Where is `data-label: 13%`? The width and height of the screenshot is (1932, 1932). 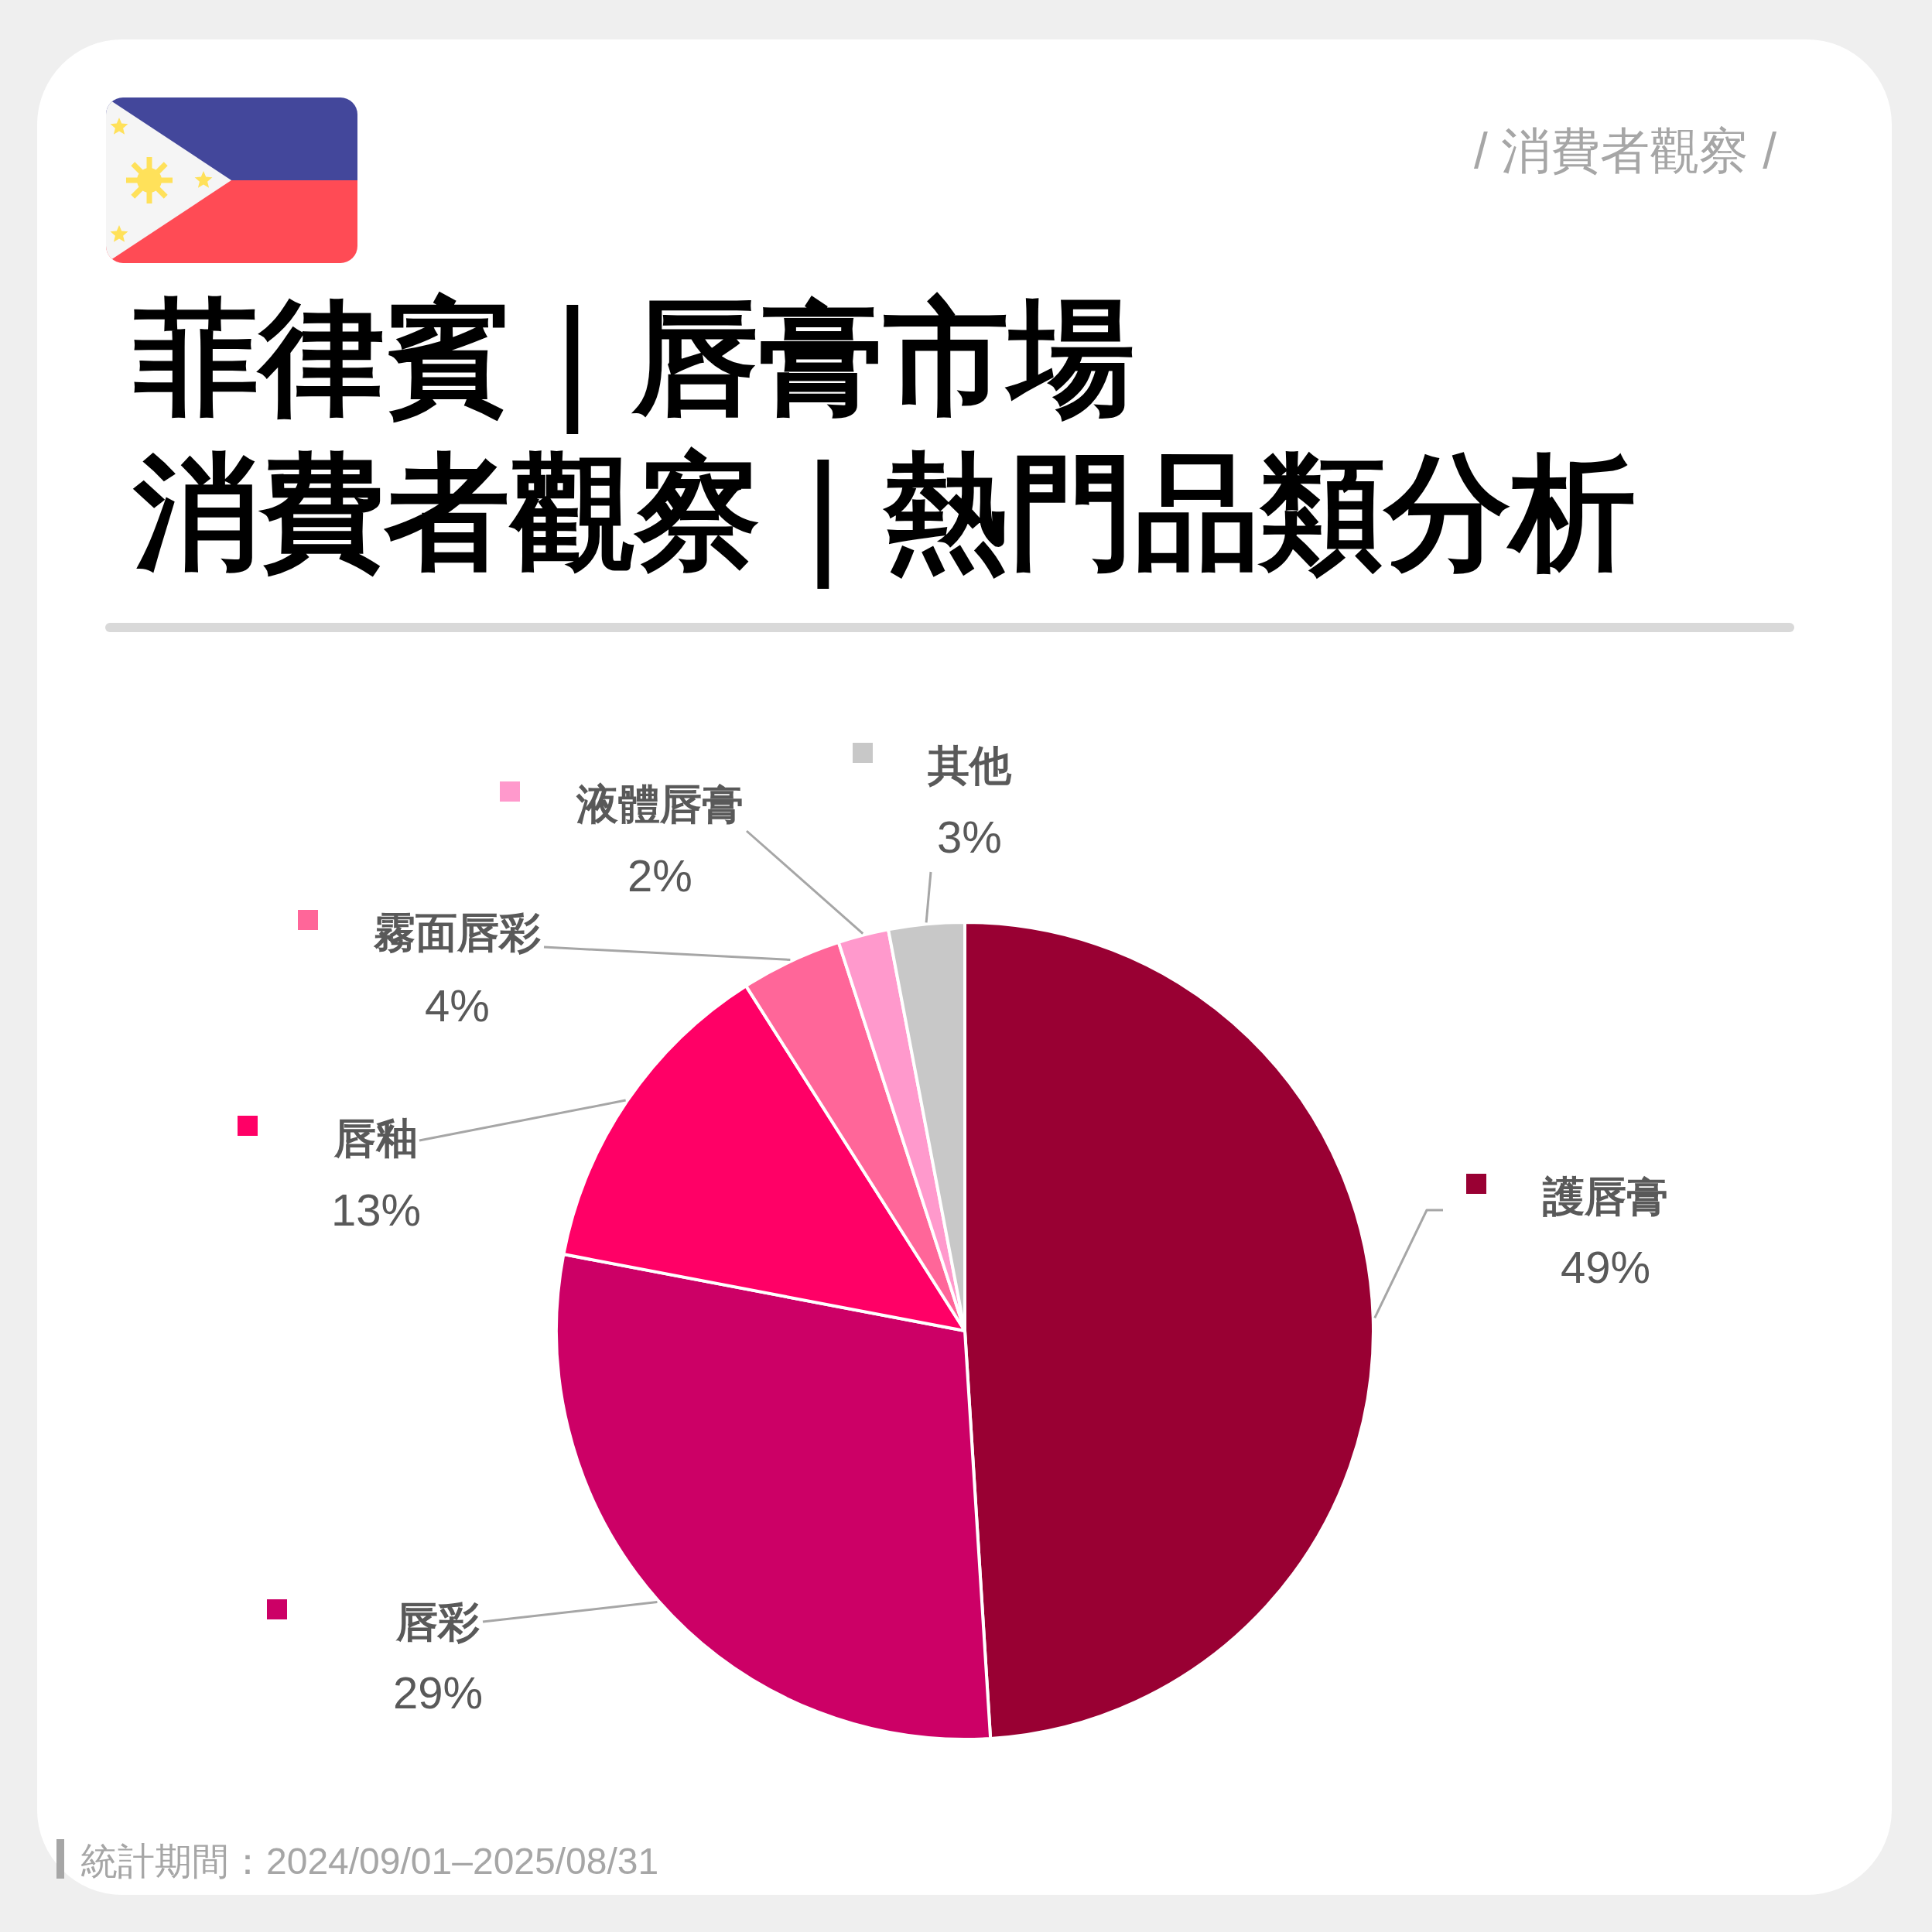
data-label: 13% is located at coordinates (376, 1210).